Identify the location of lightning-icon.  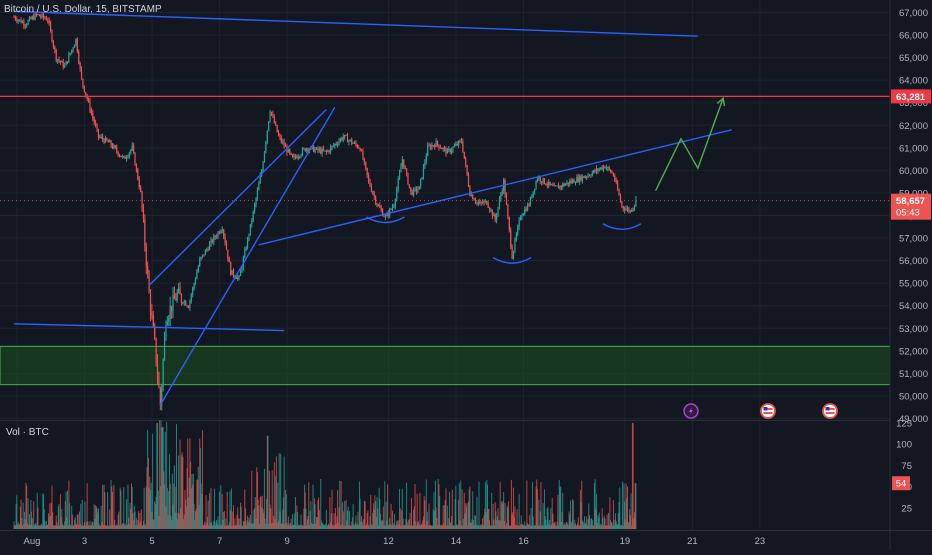
(691, 411).